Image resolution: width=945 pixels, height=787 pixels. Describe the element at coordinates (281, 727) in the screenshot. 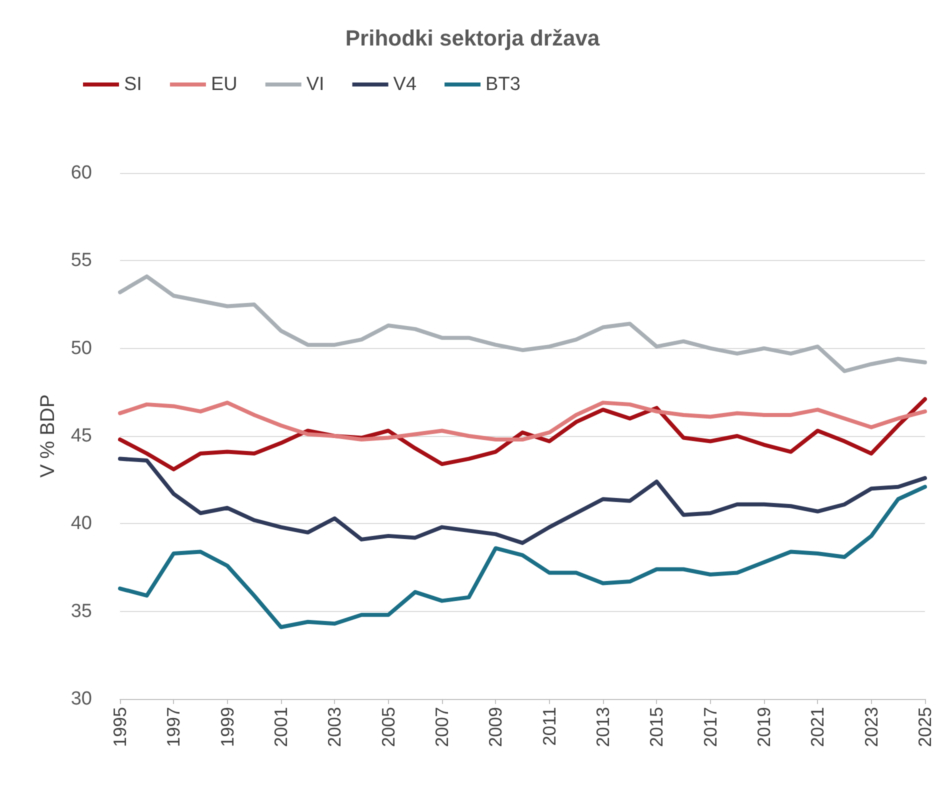

I see `x-tick-label: 2001` at that location.